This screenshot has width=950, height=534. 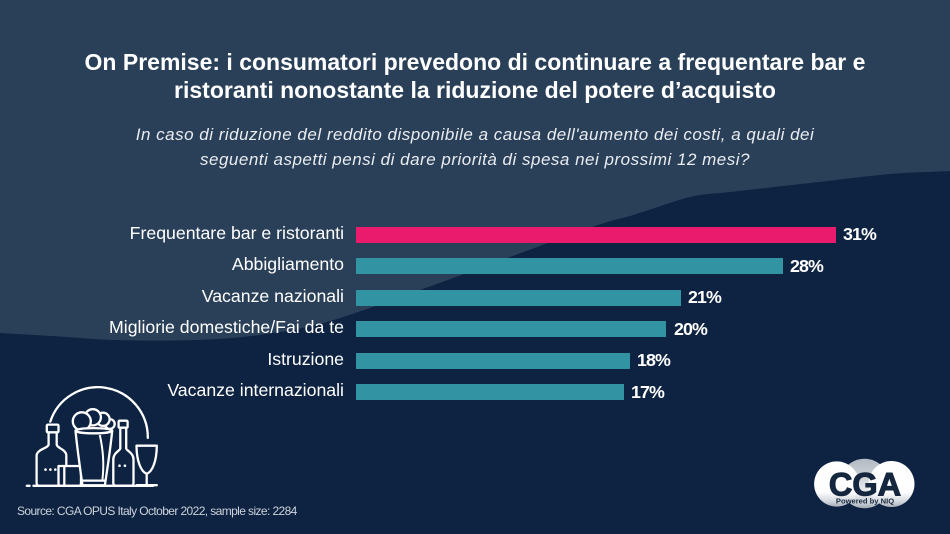 What do you see at coordinates (865, 501) in the screenshot?
I see `svg-text: Powered by NIQ` at bounding box center [865, 501].